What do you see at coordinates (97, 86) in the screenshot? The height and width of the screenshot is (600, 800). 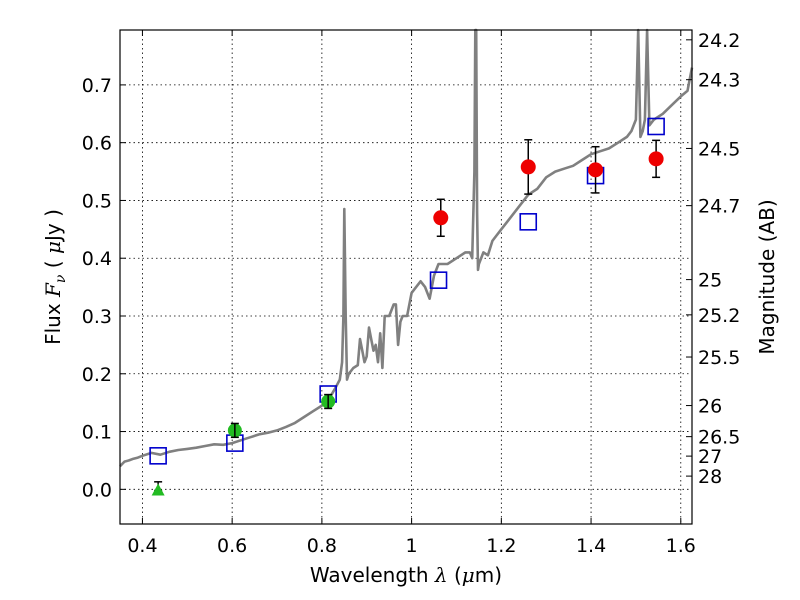 I see `y-tick-label: 0.7` at bounding box center [97, 86].